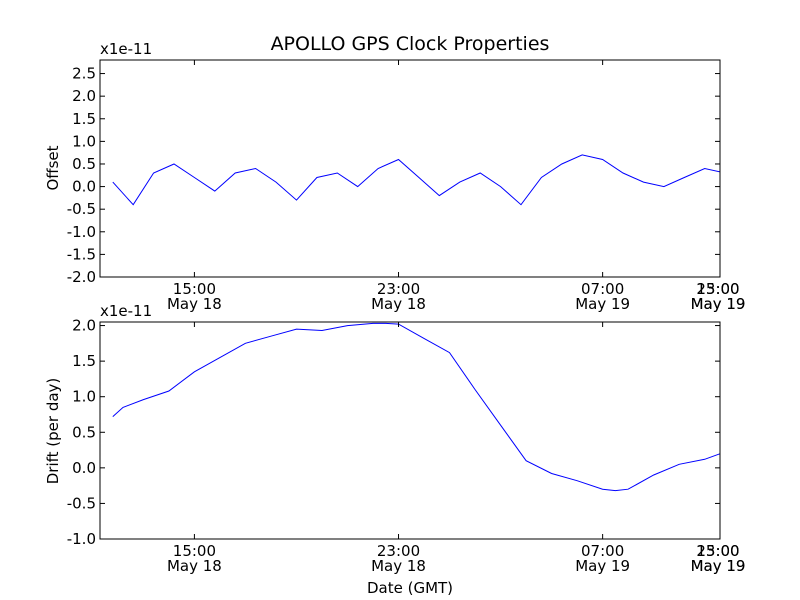 The image size is (800, 600). Describe the element at coordinates (84, 432) in the screenshot. I see `drift-ytick-label: 0.5` at that location.